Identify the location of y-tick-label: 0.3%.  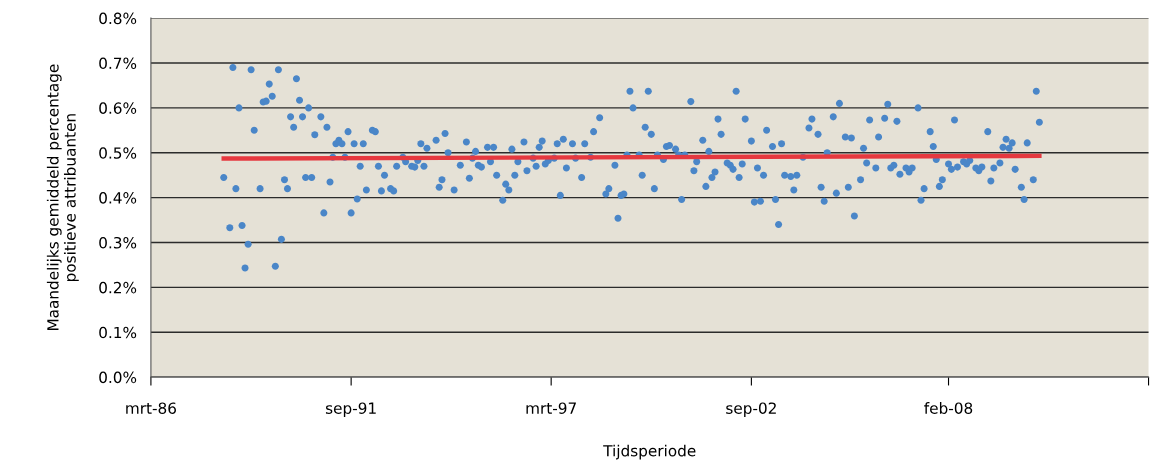
(118, 242).